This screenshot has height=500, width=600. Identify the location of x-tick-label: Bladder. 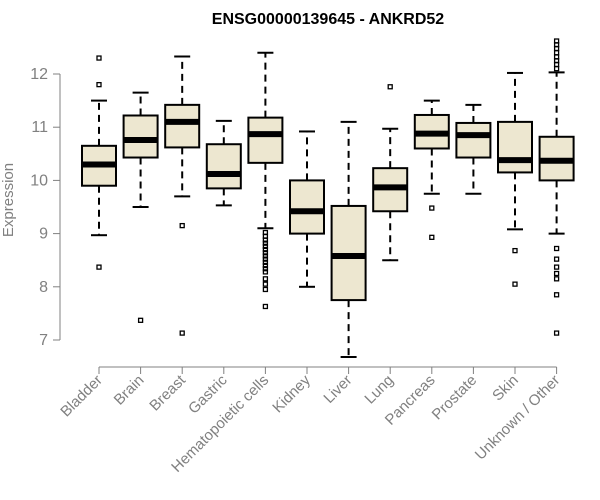
(81, 396).